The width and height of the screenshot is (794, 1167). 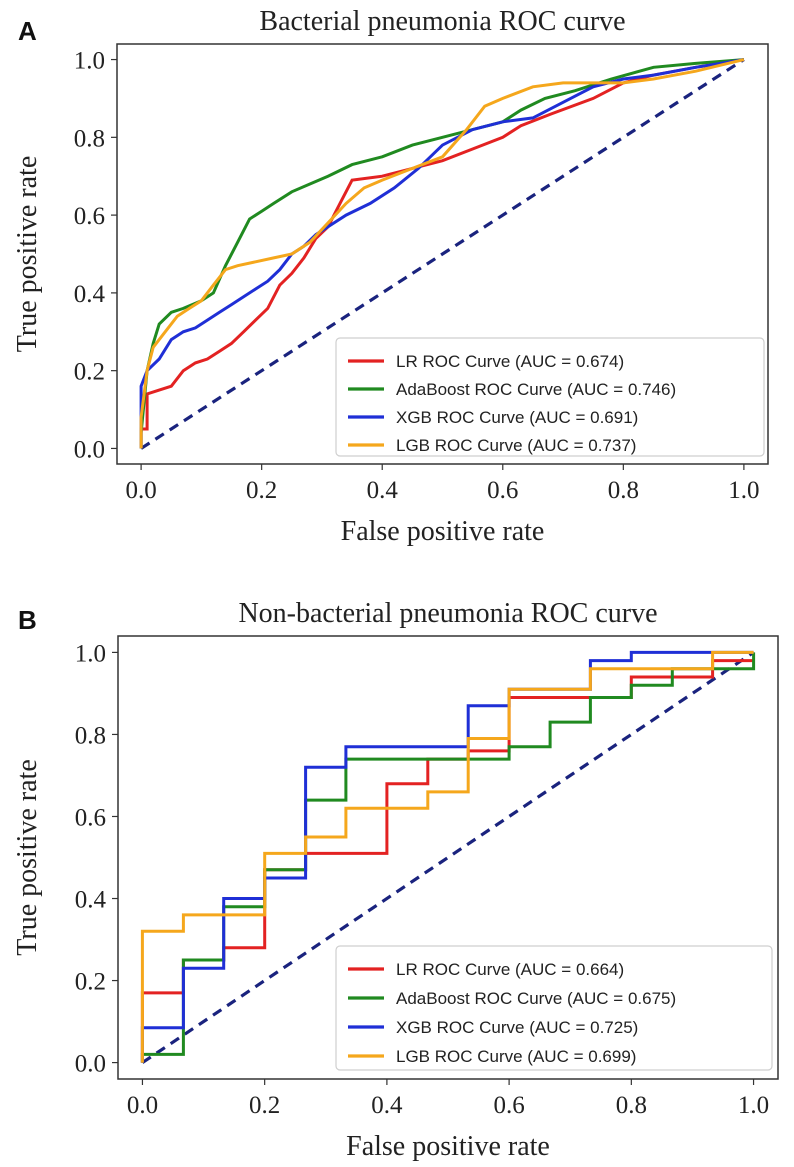 What do you see at coordinates (447, 613) in the screenshot?
I see `chart-title: Non-bacterial pneumonia ROC curve` at bounding box center [447, 613].